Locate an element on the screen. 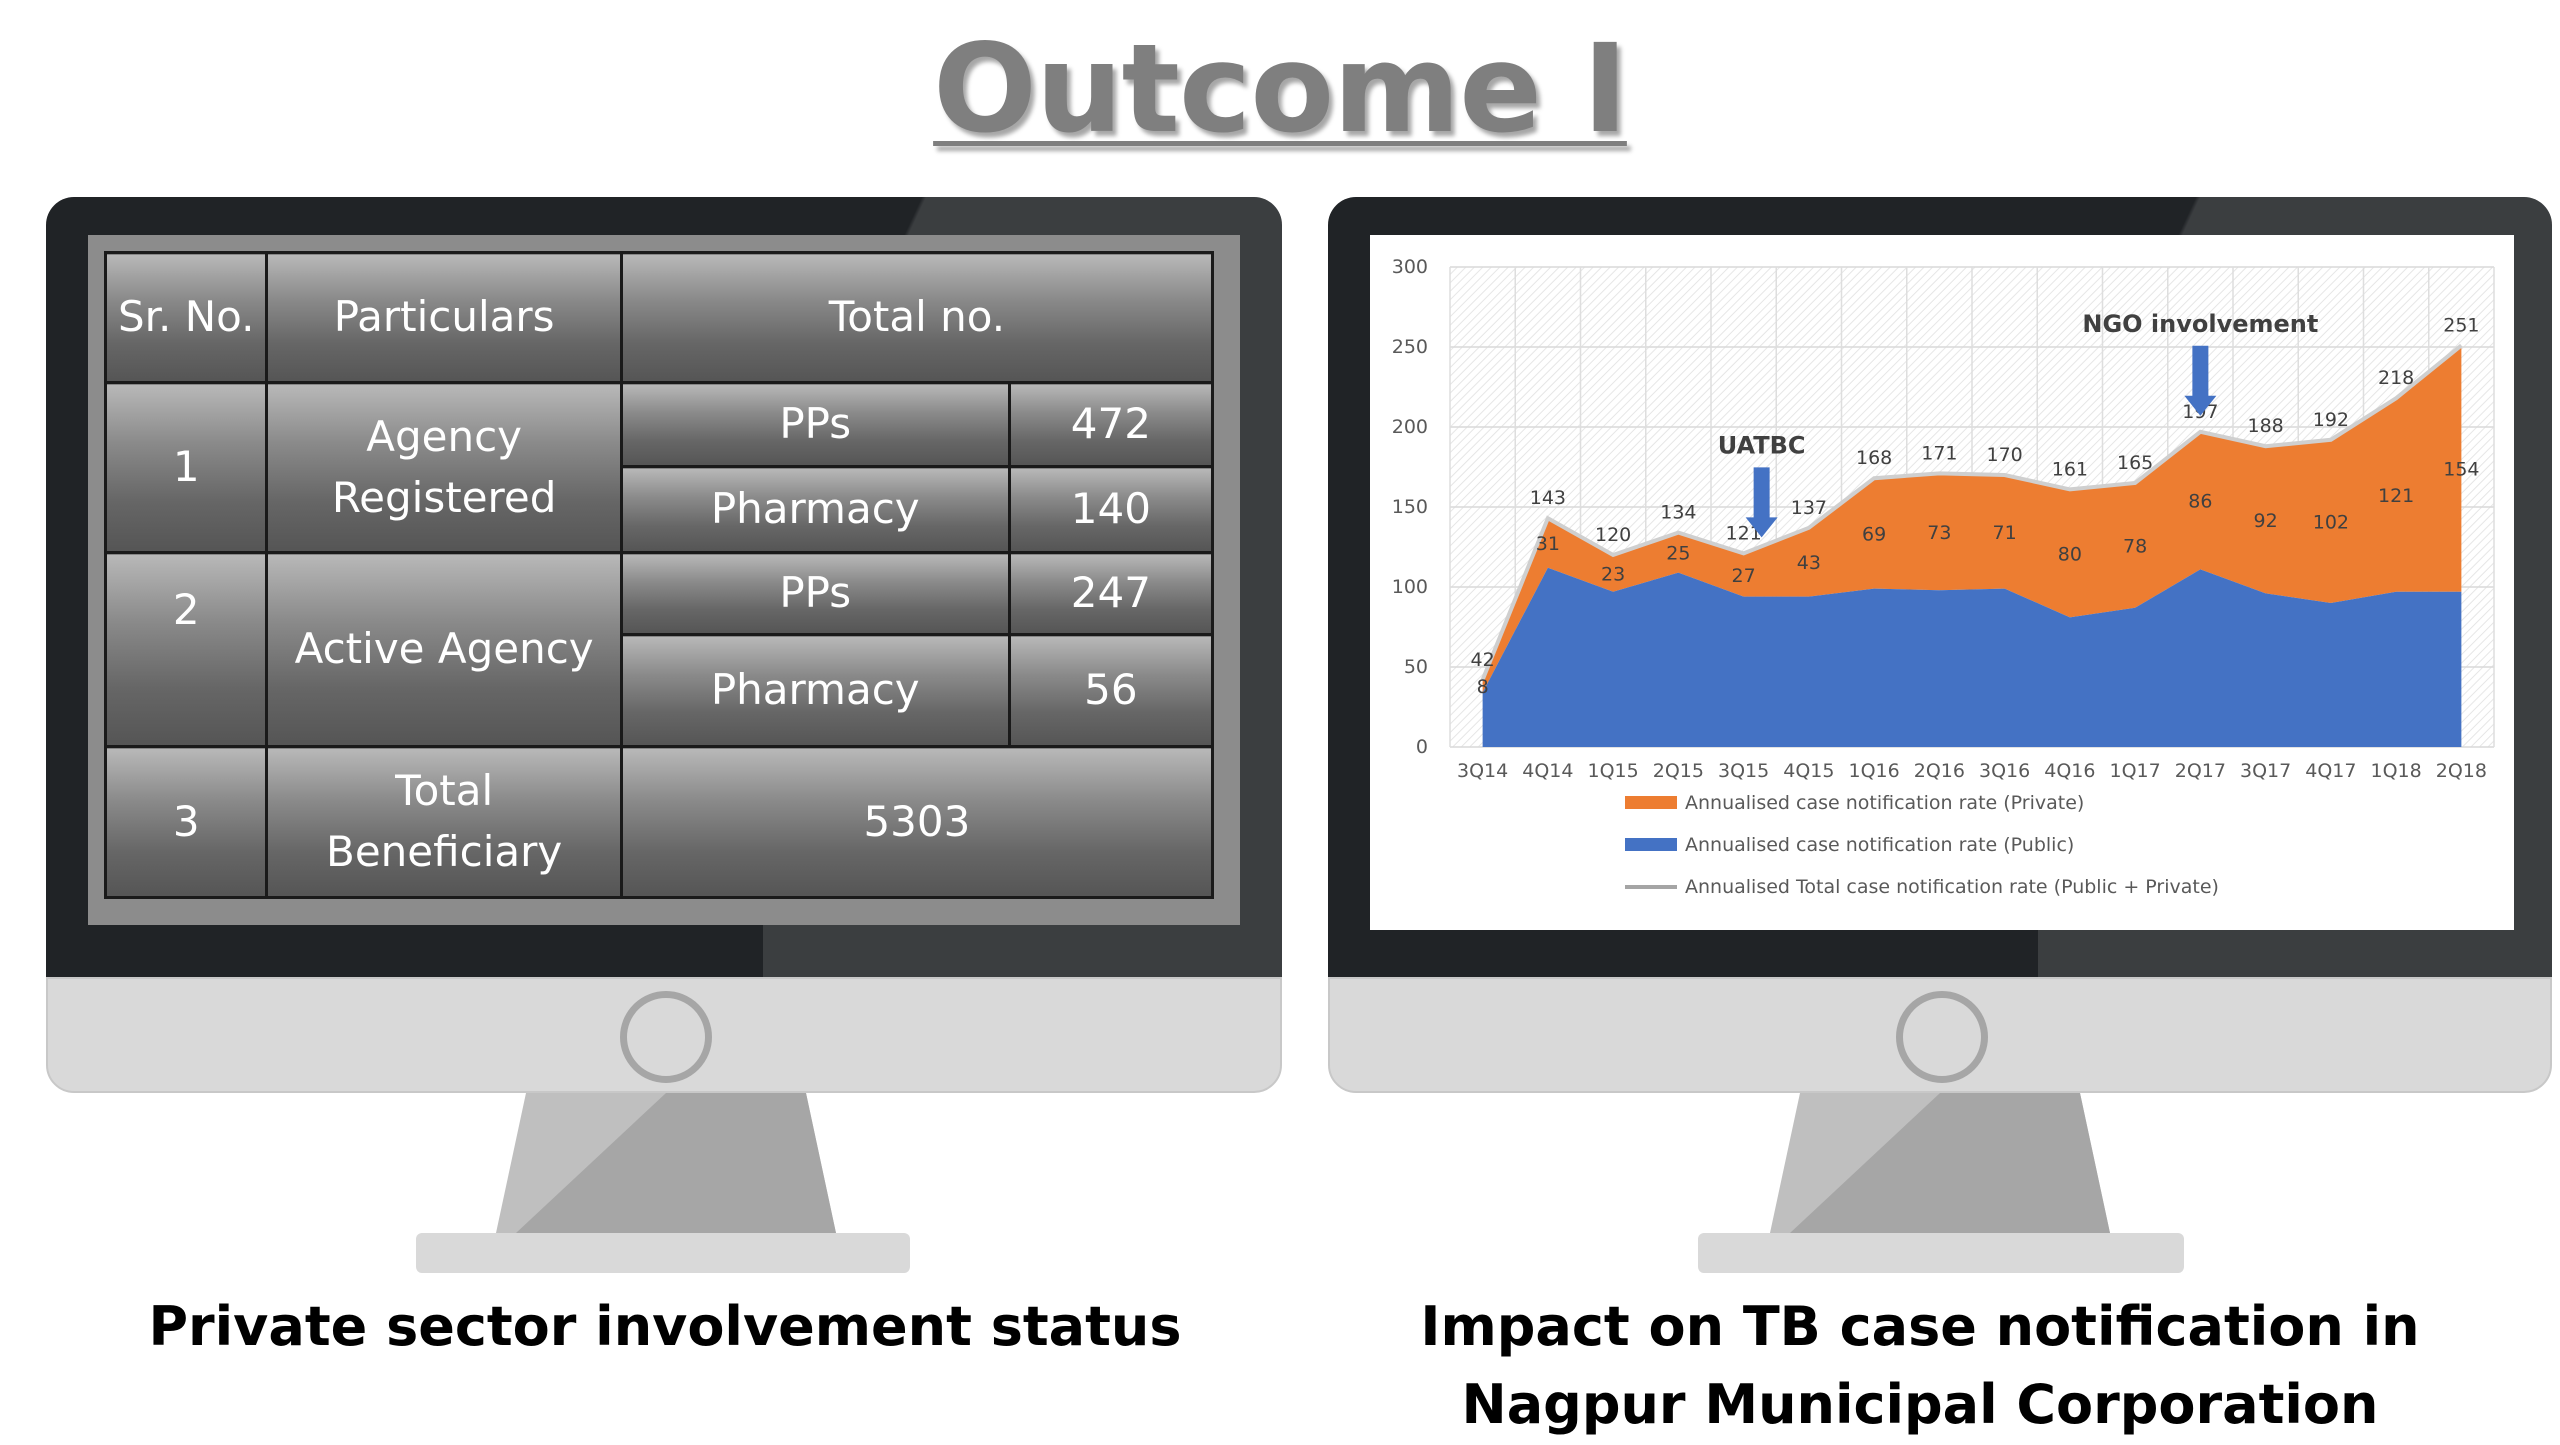 The image size is (2560, 1445). row2-item2-label: Pharmacy is located at coordinates (815, 690).